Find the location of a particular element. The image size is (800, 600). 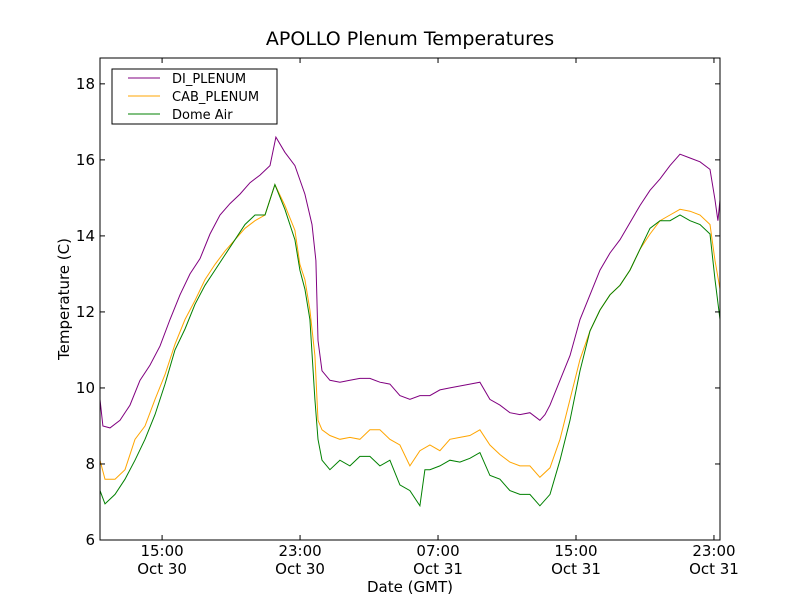

x-axis-label: Date (GMT) is located at coordinates (410, 587).